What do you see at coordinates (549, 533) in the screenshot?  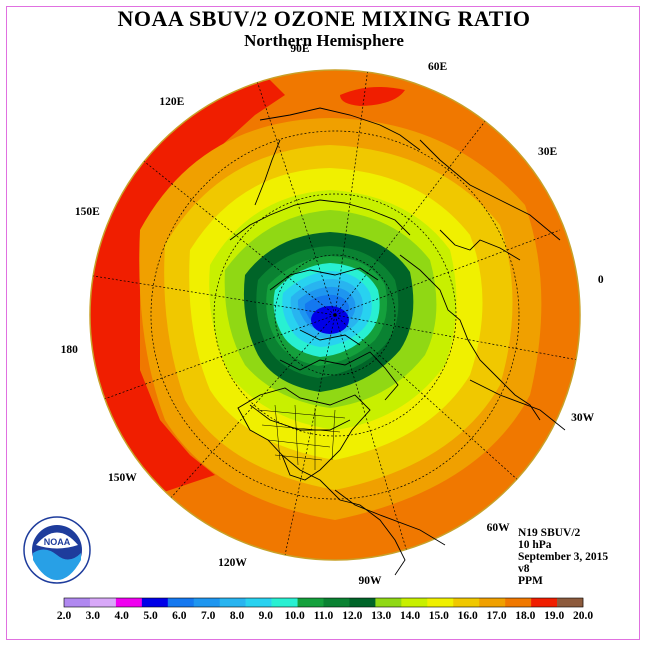 I see `satellite-label: N19 SBUV/2` at bounding box center [549, 533].